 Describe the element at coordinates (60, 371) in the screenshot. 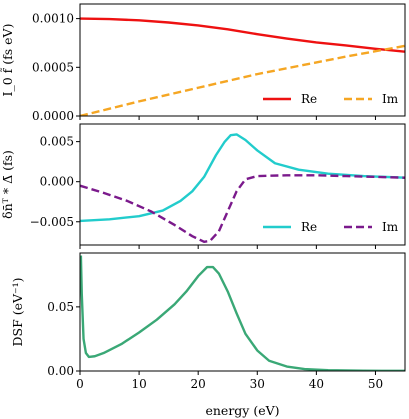

I see `y-tick-label: 0.00` at that location.